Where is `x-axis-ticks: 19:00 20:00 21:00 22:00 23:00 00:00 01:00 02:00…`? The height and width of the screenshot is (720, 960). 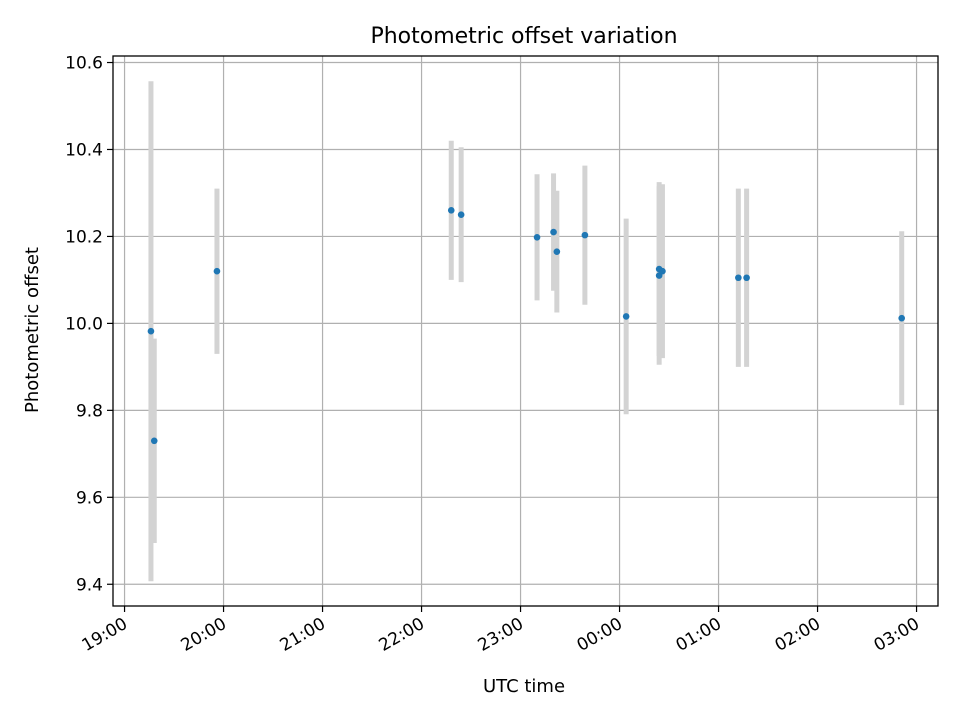 x-axis-ticks: 19:00 20:00 21:00 22:00 23:00 00:00 01:00 02:00… is located at coordinates (501, 631).